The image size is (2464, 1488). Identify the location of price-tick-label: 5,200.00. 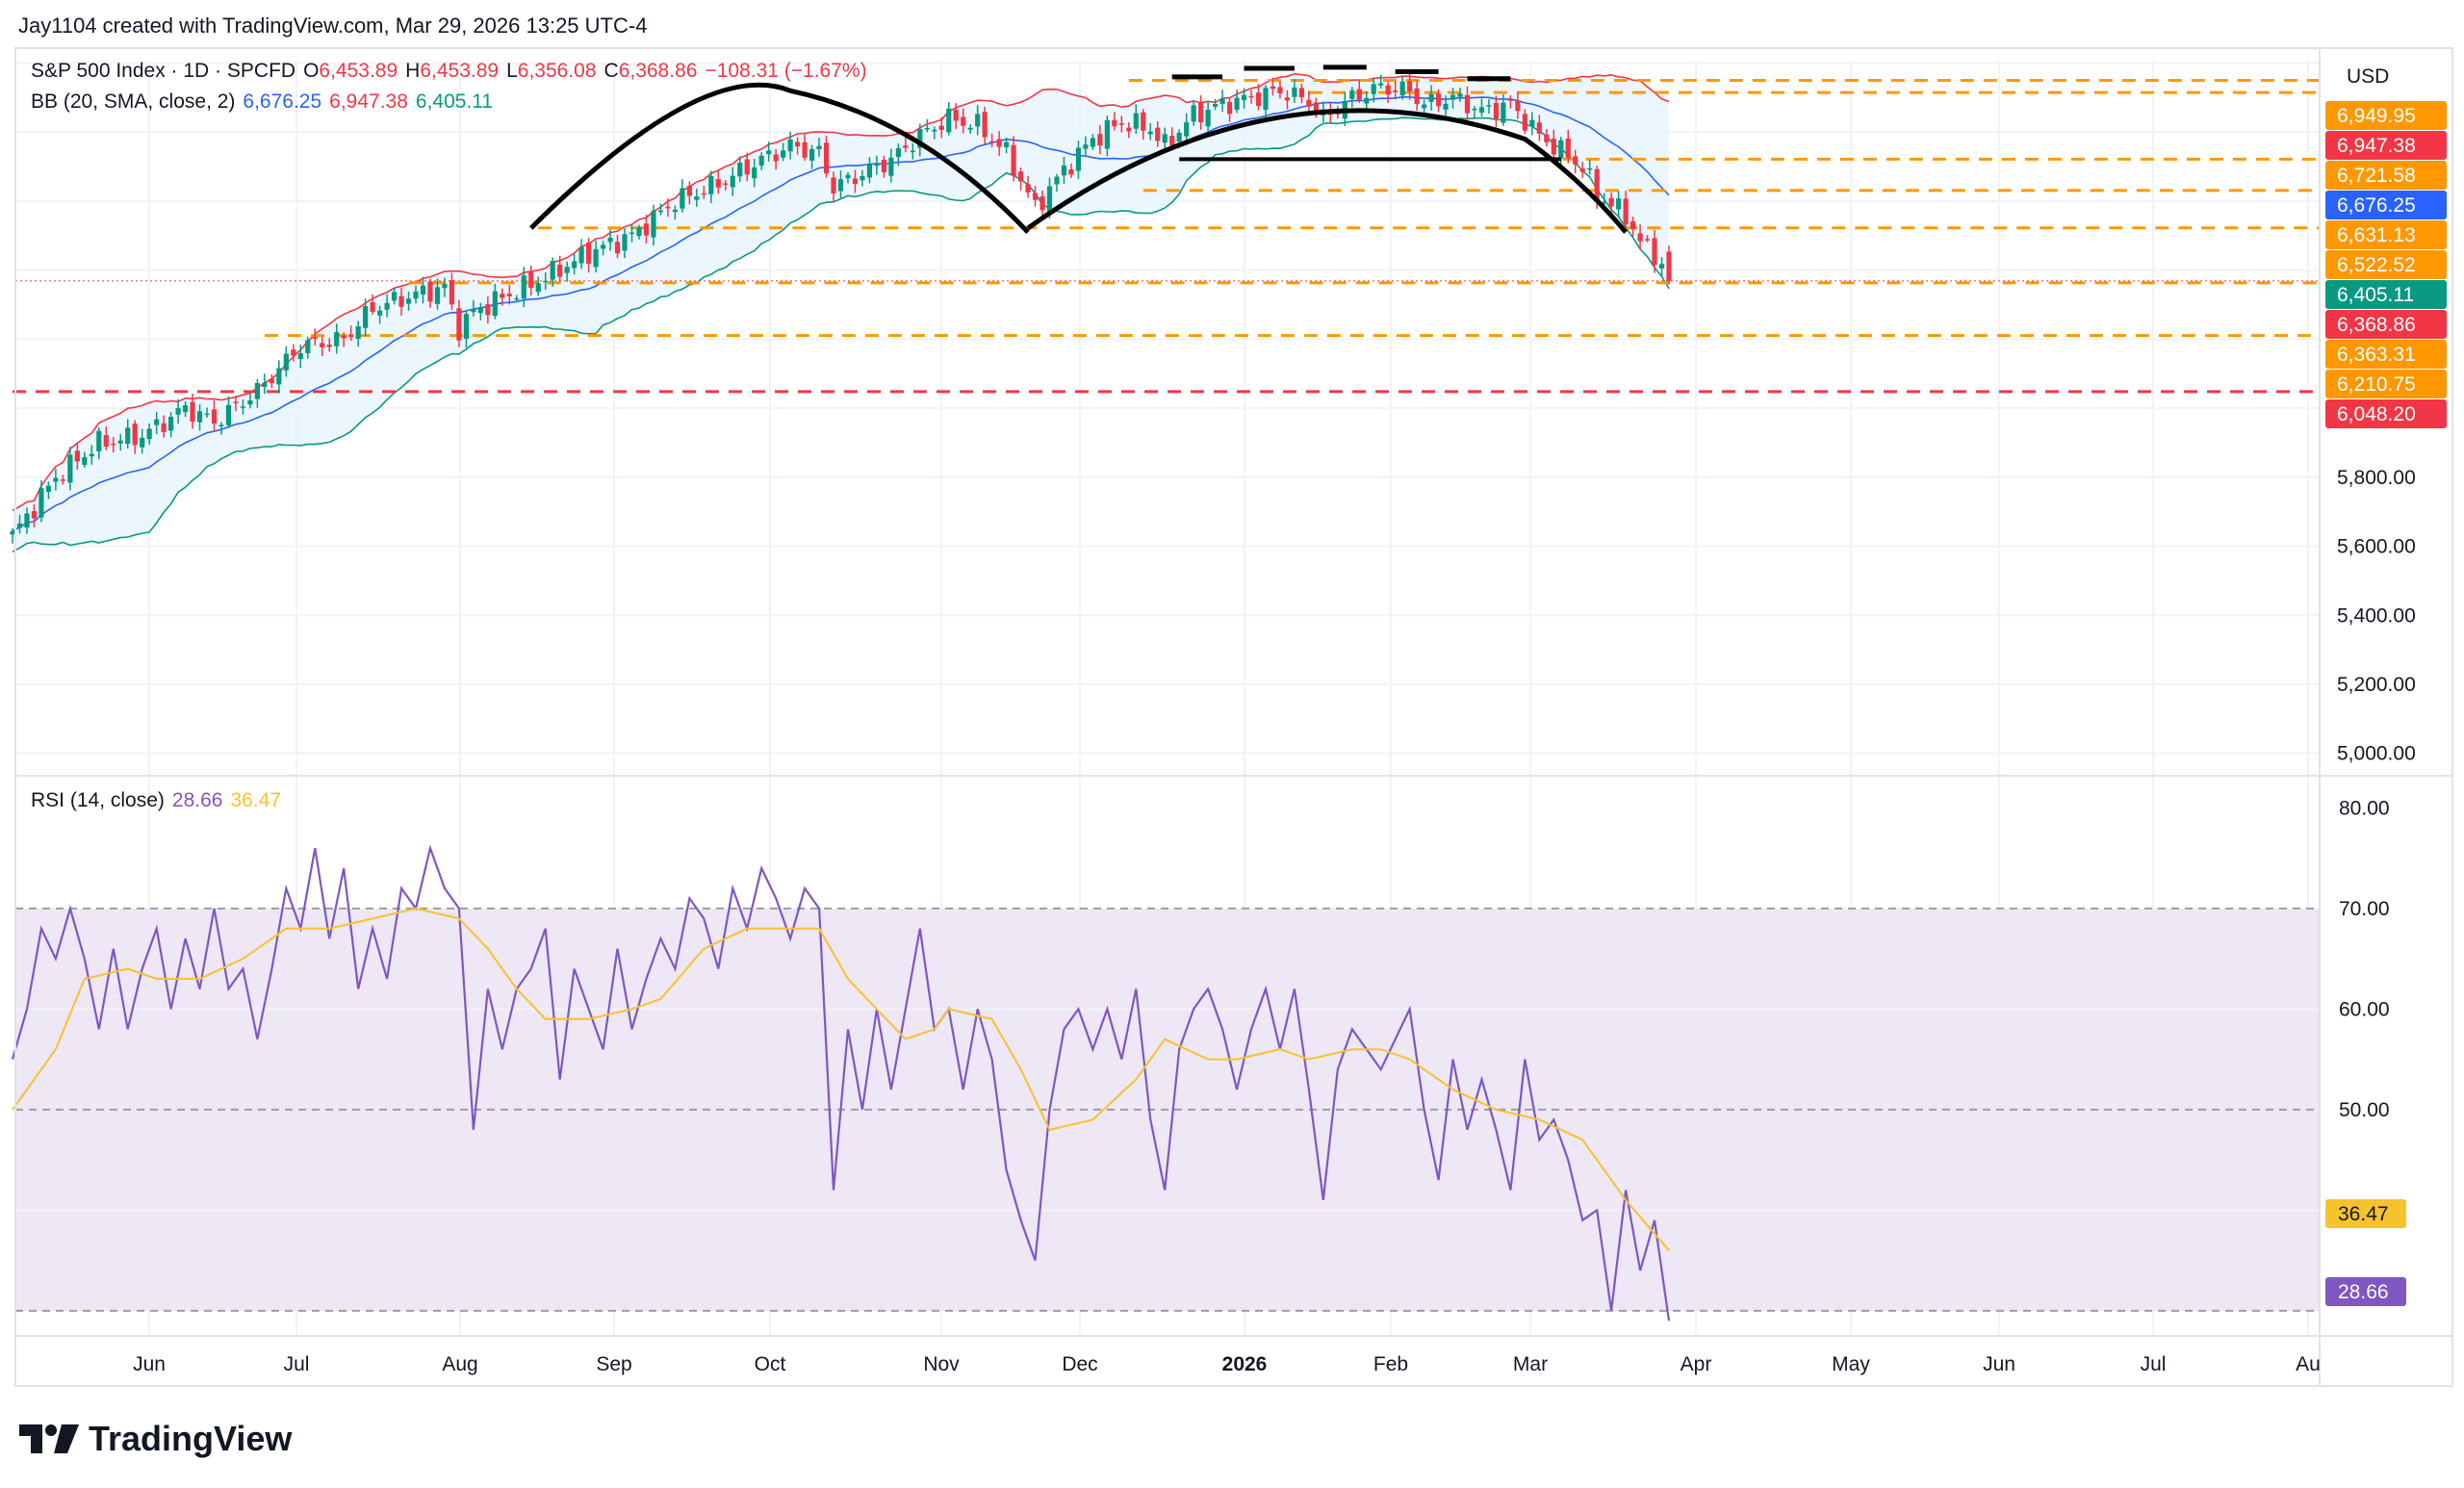
(2376, 685).